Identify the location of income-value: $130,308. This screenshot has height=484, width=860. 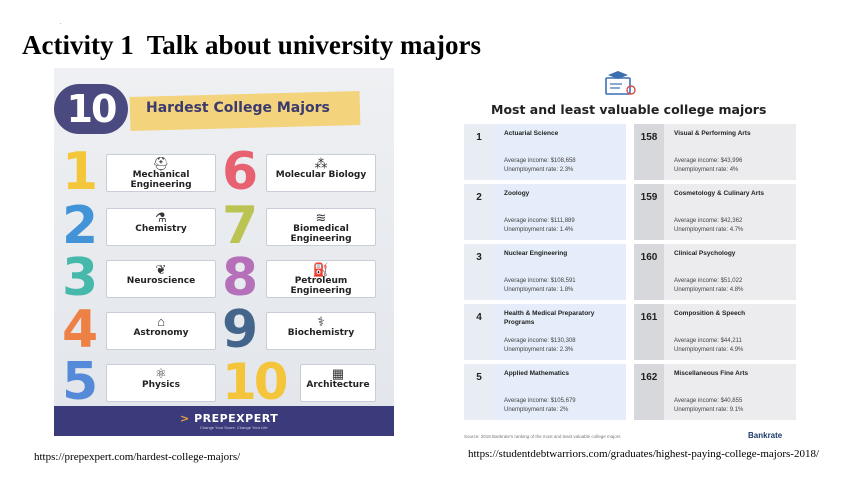
(563, 341).